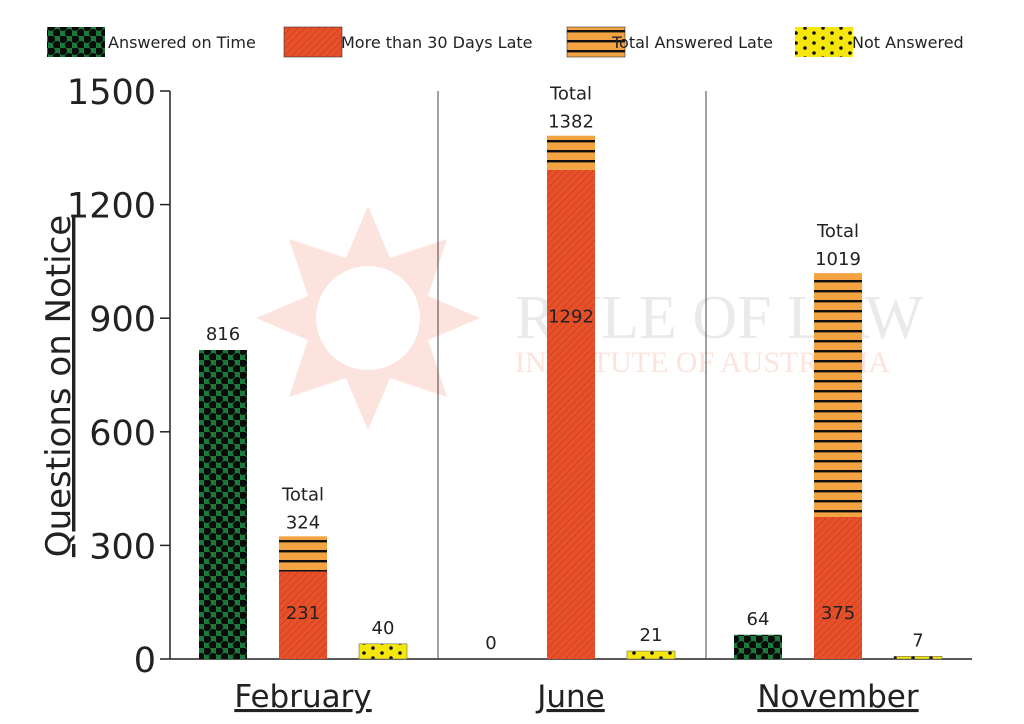 Image resolution: width=1024 pixels, height=724 pixels. What do you see at coordinates (182, 42) in the screenshot?
I see `legend-label-ontime: Answered on Time` at bounding box center [182, 42].